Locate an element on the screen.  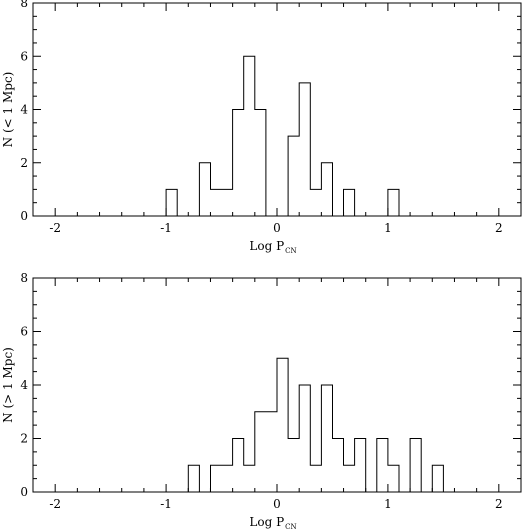
y-axis-label: N (< 1 Mpc) is located at coordinates (8, 110).